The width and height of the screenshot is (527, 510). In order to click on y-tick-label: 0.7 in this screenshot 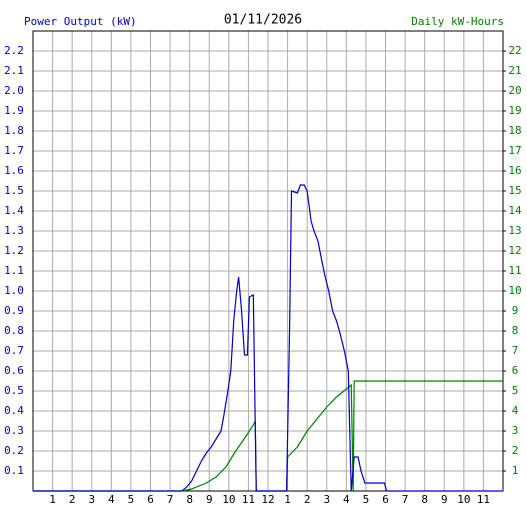, I will do `click(14, 350)`.